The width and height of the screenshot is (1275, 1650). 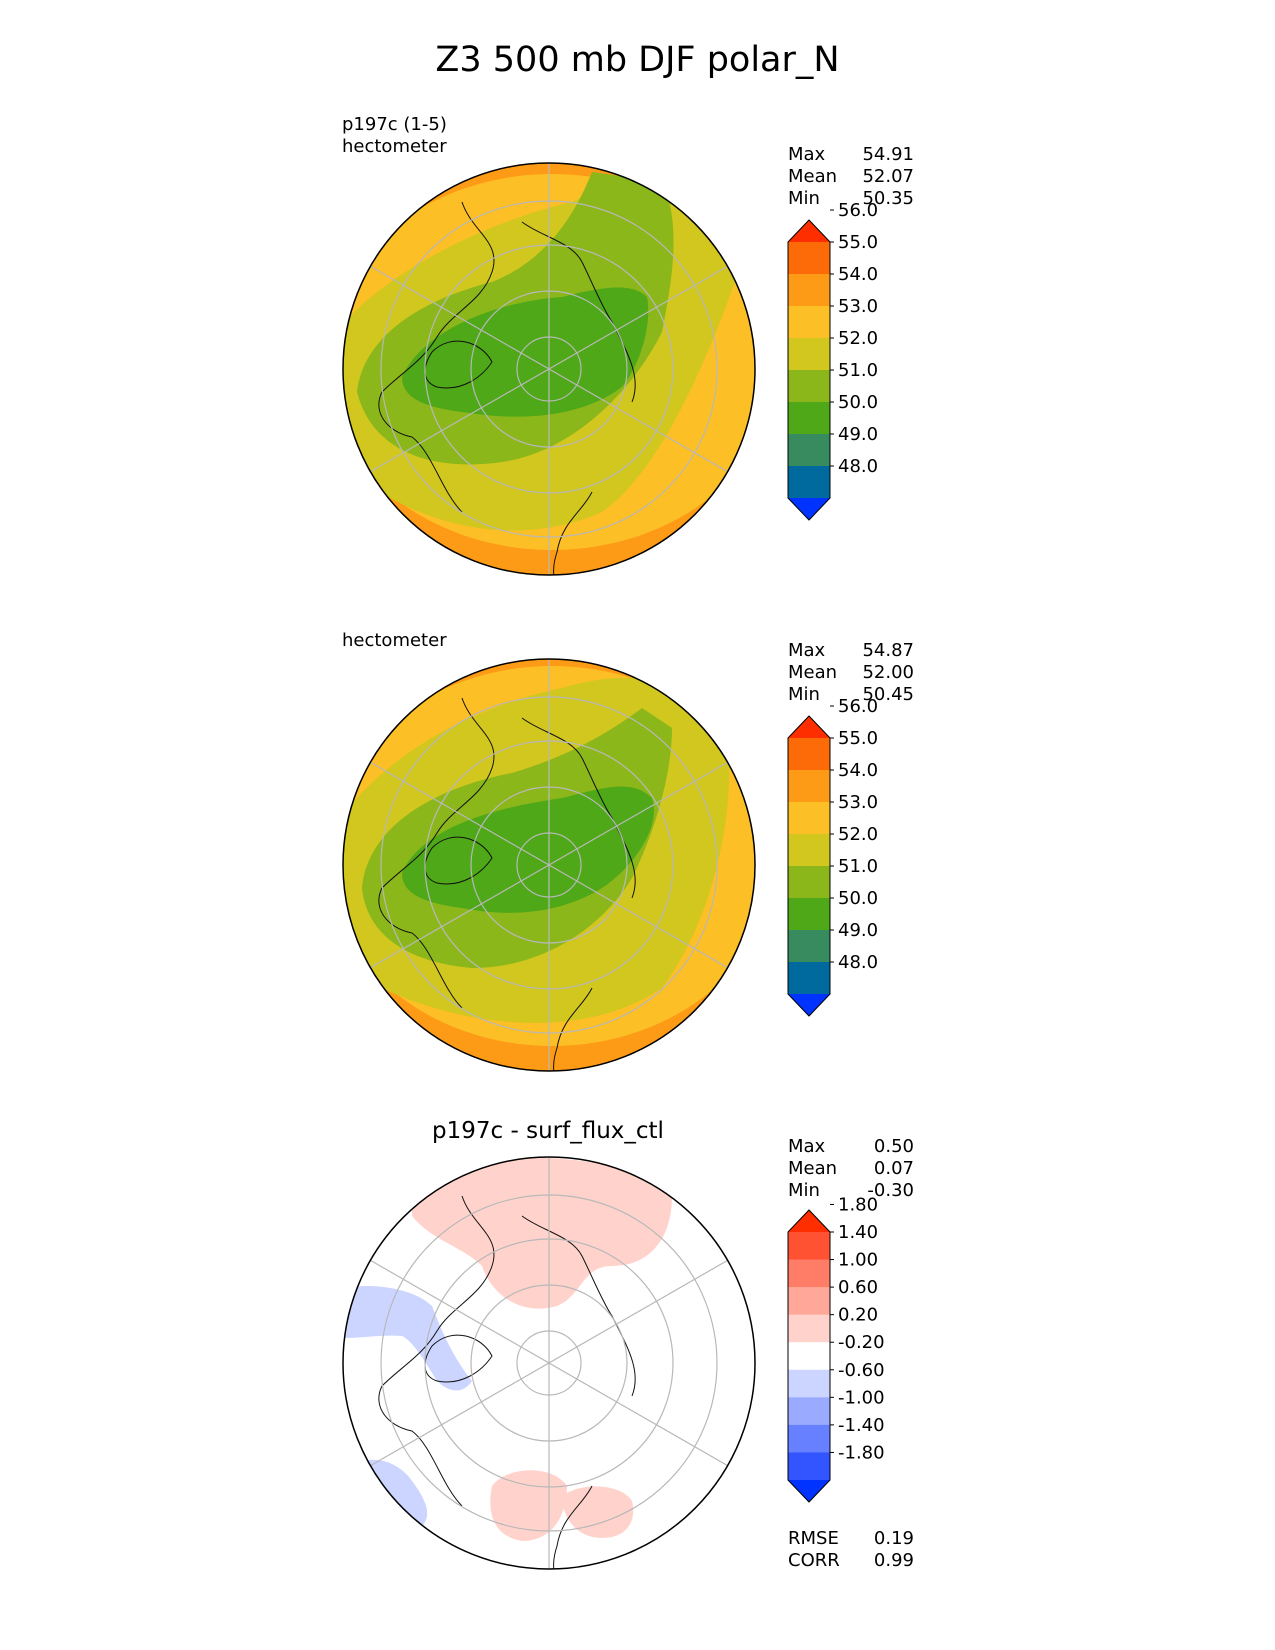 I want to click on panel3-colorbar-extend-min, so click(x=809, y=1491).